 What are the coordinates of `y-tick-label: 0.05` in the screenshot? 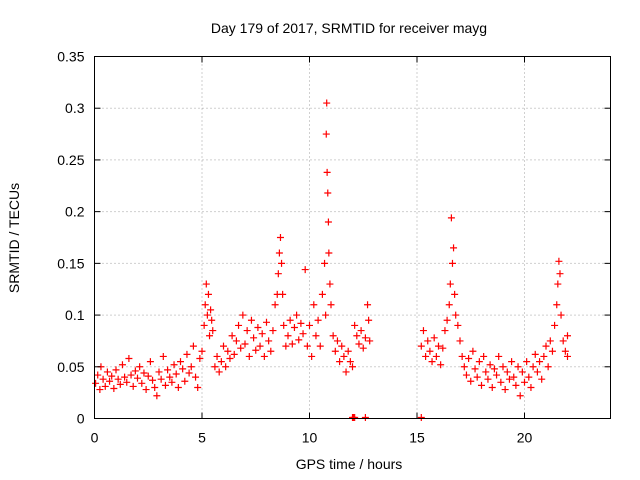 It's located at (70, 367).